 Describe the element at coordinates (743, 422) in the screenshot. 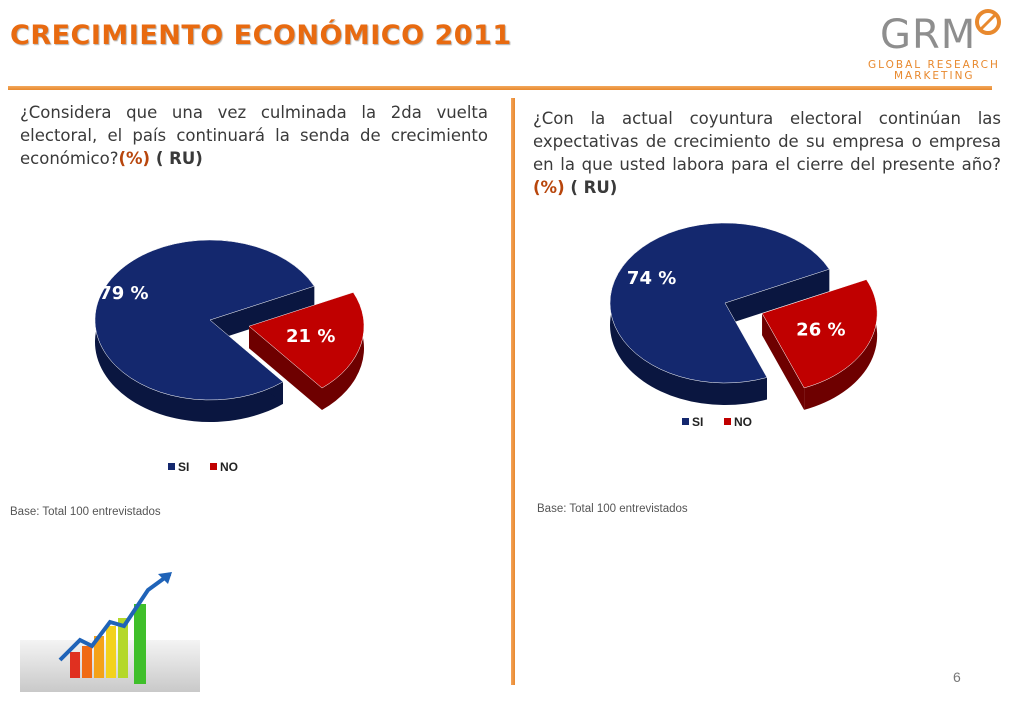

I see `pie2-legend-no: NO` at that location.